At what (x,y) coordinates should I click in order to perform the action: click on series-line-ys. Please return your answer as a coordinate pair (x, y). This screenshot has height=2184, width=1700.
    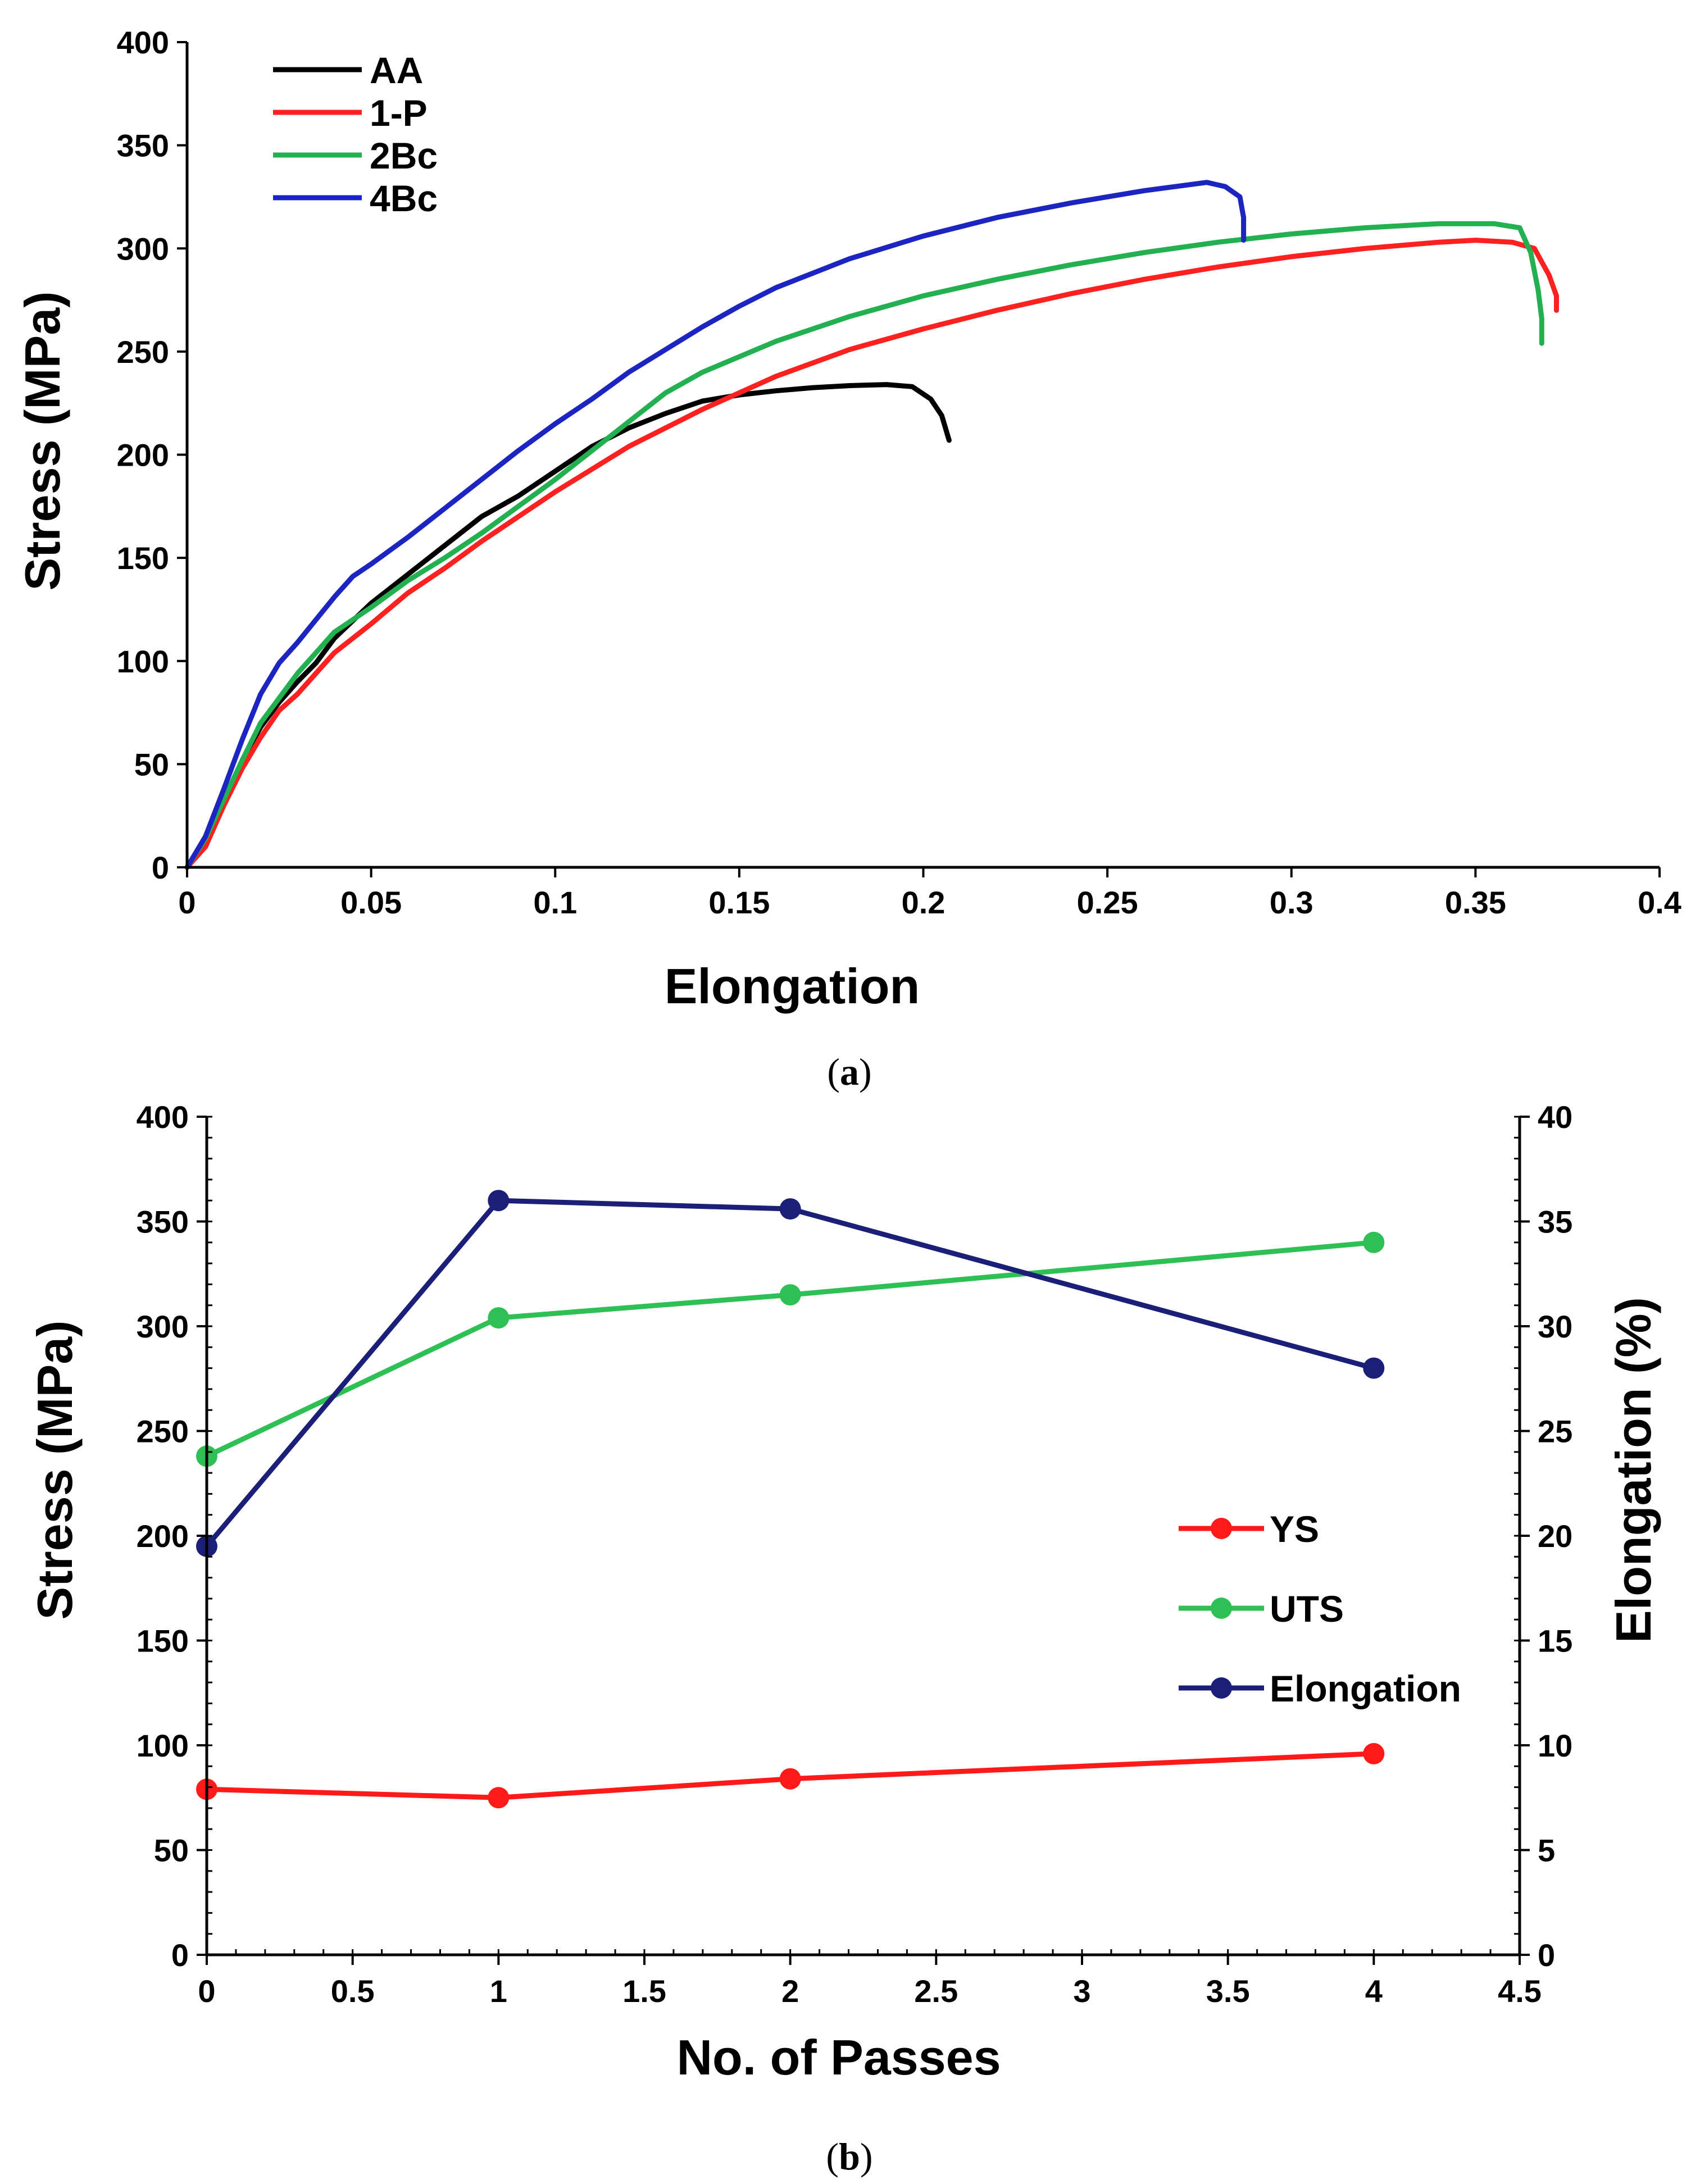
    Looking at the image, I should click on (790, 1776).